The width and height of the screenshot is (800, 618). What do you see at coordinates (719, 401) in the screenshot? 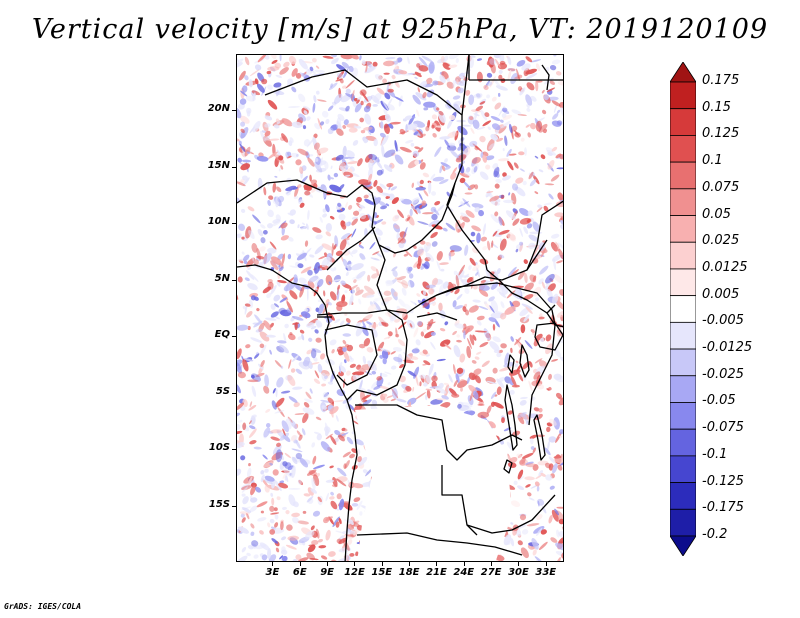
I see `colorbar-level-label: -0.05` at bounding box center [719, 401].